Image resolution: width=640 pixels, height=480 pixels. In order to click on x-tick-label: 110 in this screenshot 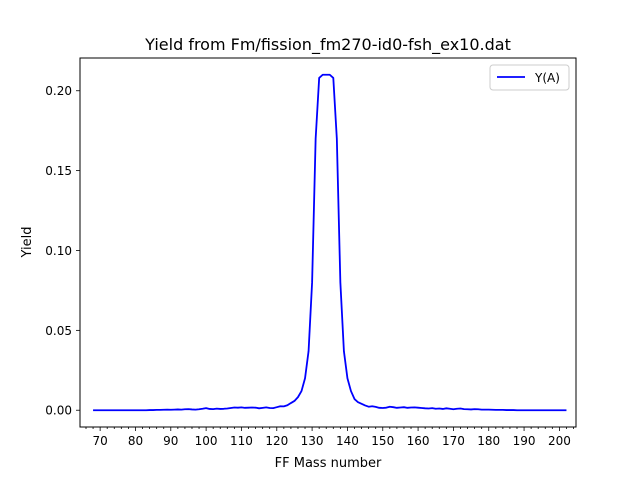, I will do `click(241, 441)`.